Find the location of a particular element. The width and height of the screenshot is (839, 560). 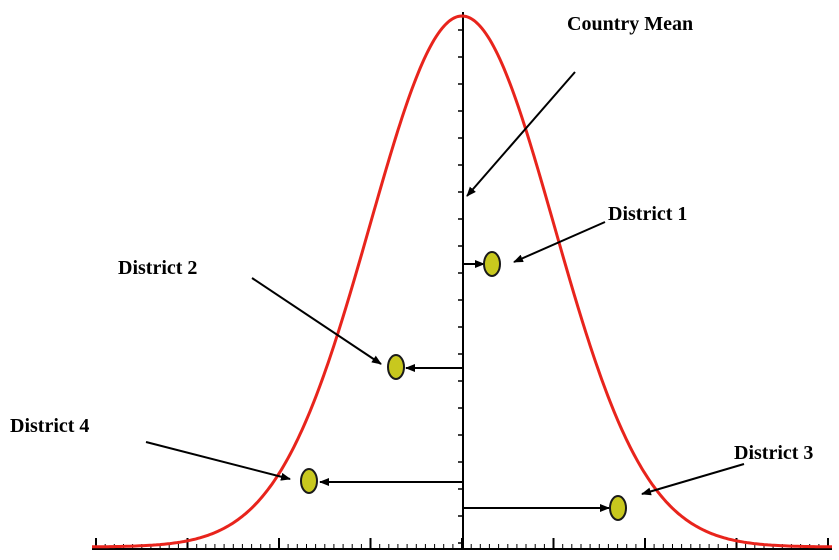

x-axis-ticks is located at coordinates (462, 543).